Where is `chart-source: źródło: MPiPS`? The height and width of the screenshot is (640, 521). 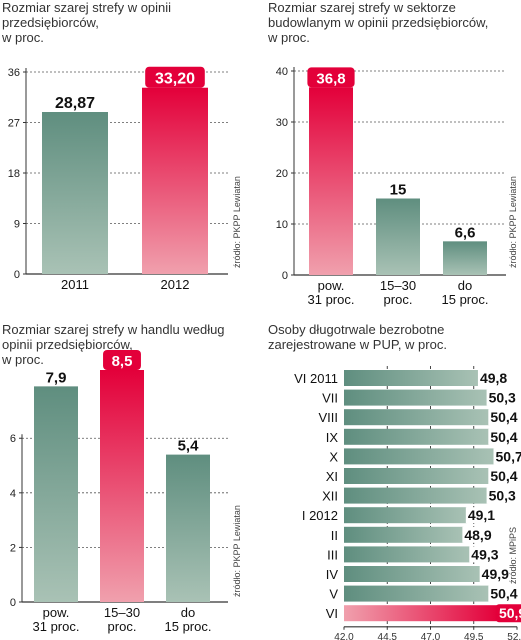 chart-source: źródło: MPiPS is located at coordinates (513, 555).